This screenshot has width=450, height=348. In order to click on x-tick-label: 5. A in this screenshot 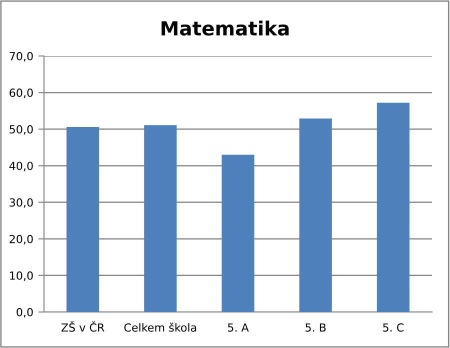, I will do `click(238, 327)`.